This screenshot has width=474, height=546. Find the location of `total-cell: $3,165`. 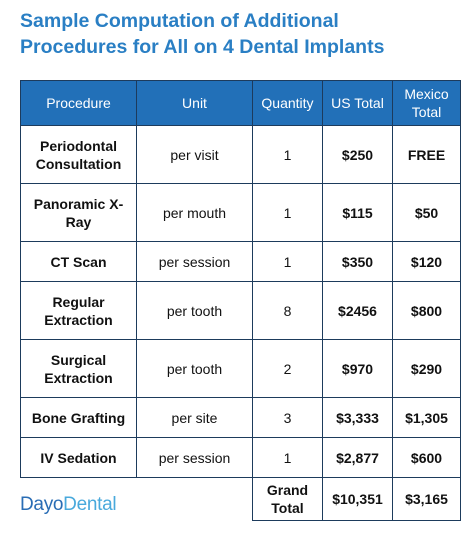

total-cell: $3,165 is located at coordinates (426, 499).